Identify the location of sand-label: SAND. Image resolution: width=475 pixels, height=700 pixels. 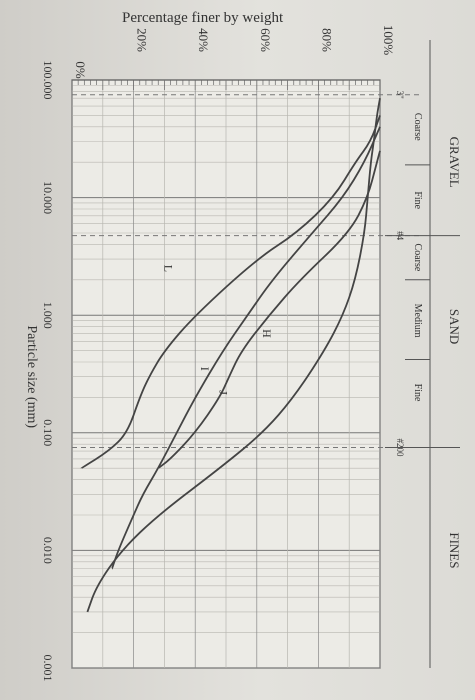
(454, 326).